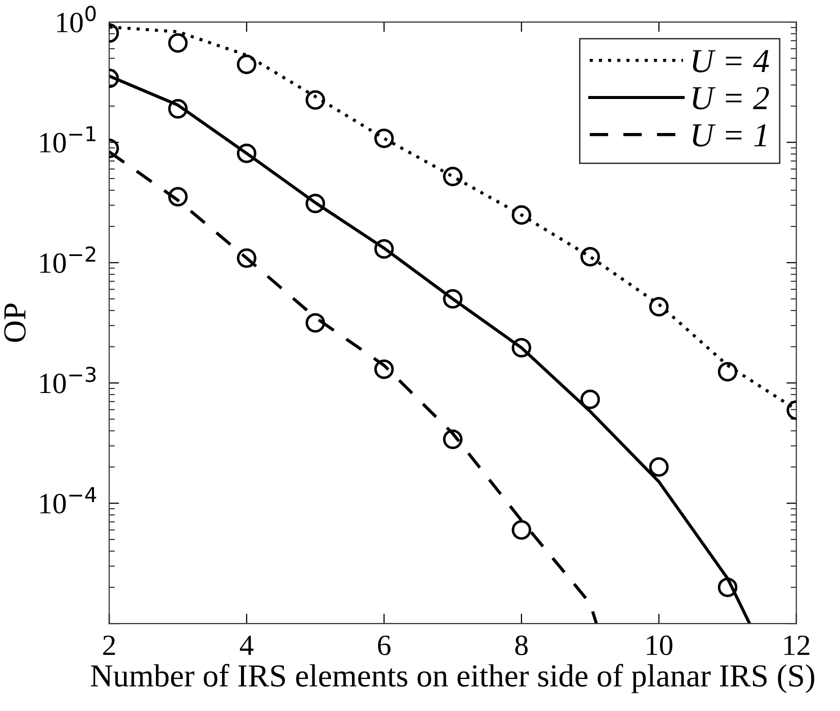 The height and width of the screenshot is (711, 840). What do you see at coordinates (729, 135) in the screenshot?
I see `legend-label: U = 1` at bounding box center [729, 135].